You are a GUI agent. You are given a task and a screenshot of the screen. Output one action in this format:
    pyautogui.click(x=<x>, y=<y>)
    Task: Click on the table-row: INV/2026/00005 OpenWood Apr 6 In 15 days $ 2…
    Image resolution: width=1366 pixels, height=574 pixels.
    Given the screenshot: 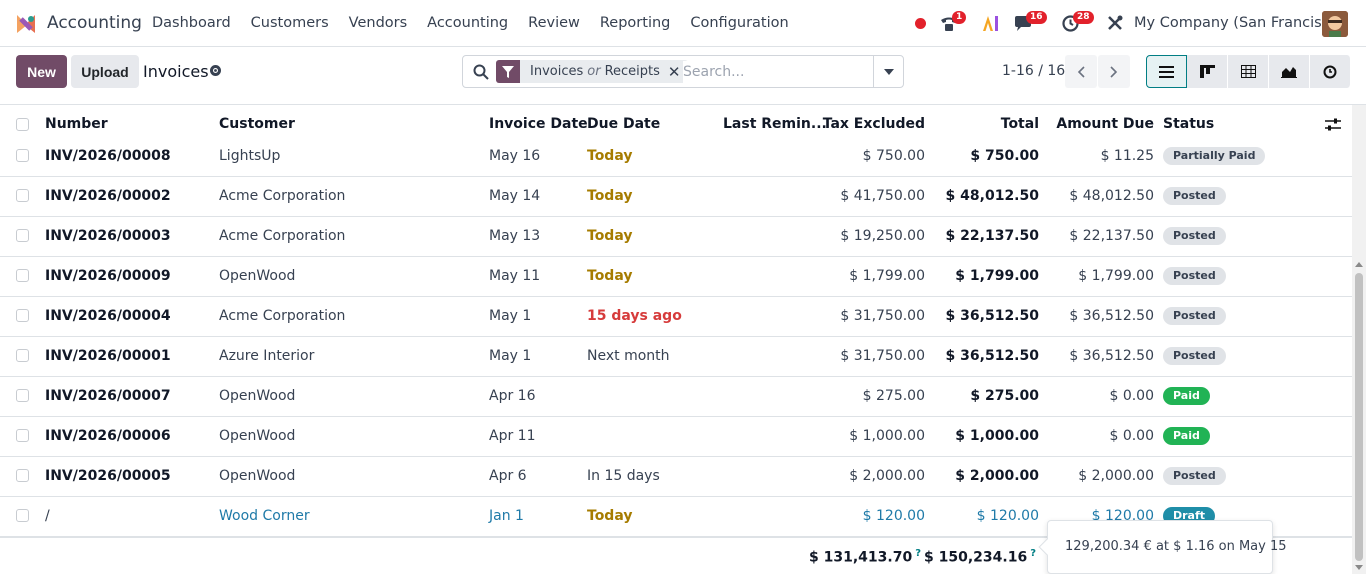 What is the action you would take?
    pyautogui.click(x=676, y=477)
    